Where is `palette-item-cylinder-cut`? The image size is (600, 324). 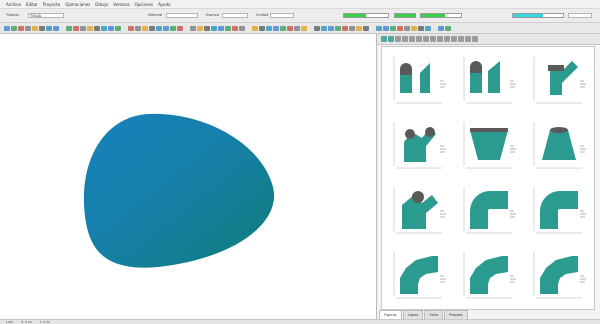
palette-item-cylinder-cut is located at coordinates (419, 83).